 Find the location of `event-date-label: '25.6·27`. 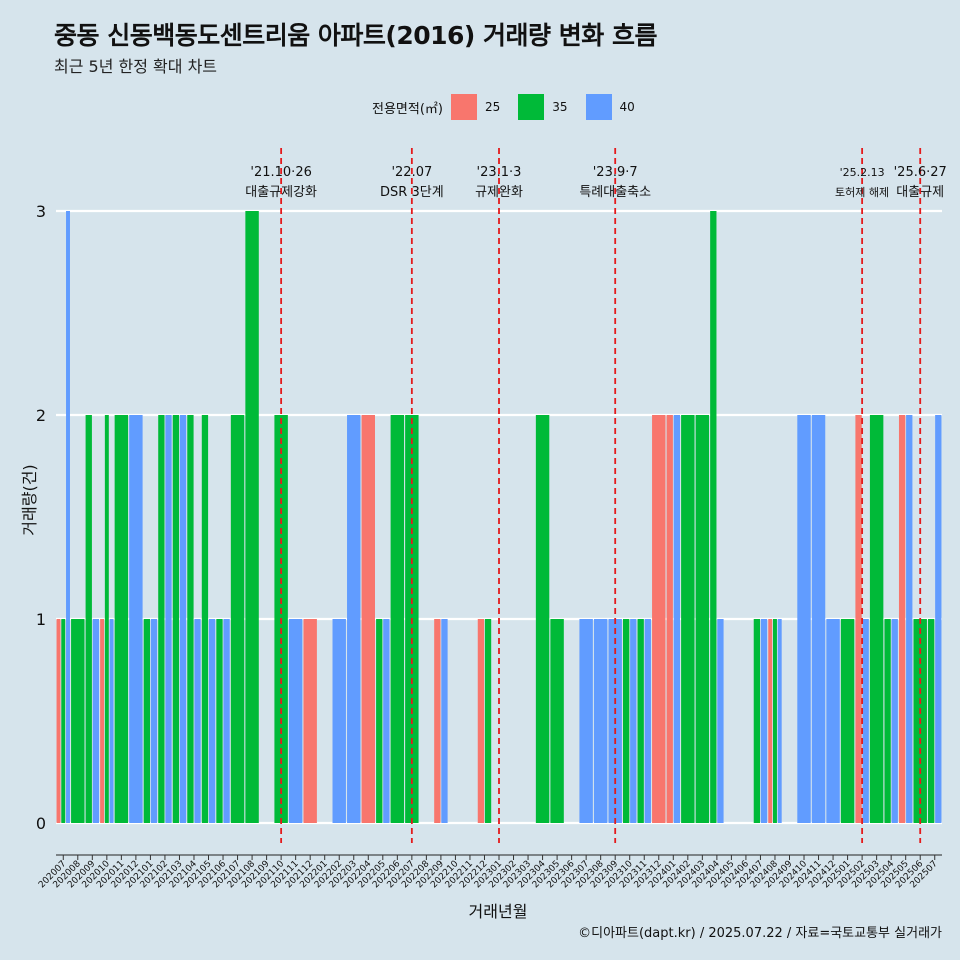

event-date-label: '25.6·27 is located at coordinates (920, 172).